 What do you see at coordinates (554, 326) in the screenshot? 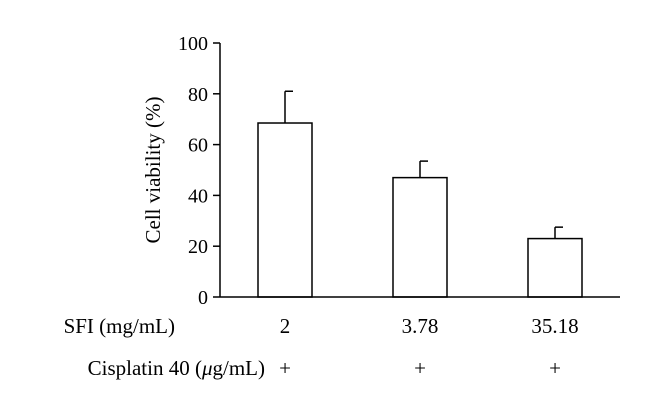
I see `sfi-value: 35.18` at bounding box center [554, 326].